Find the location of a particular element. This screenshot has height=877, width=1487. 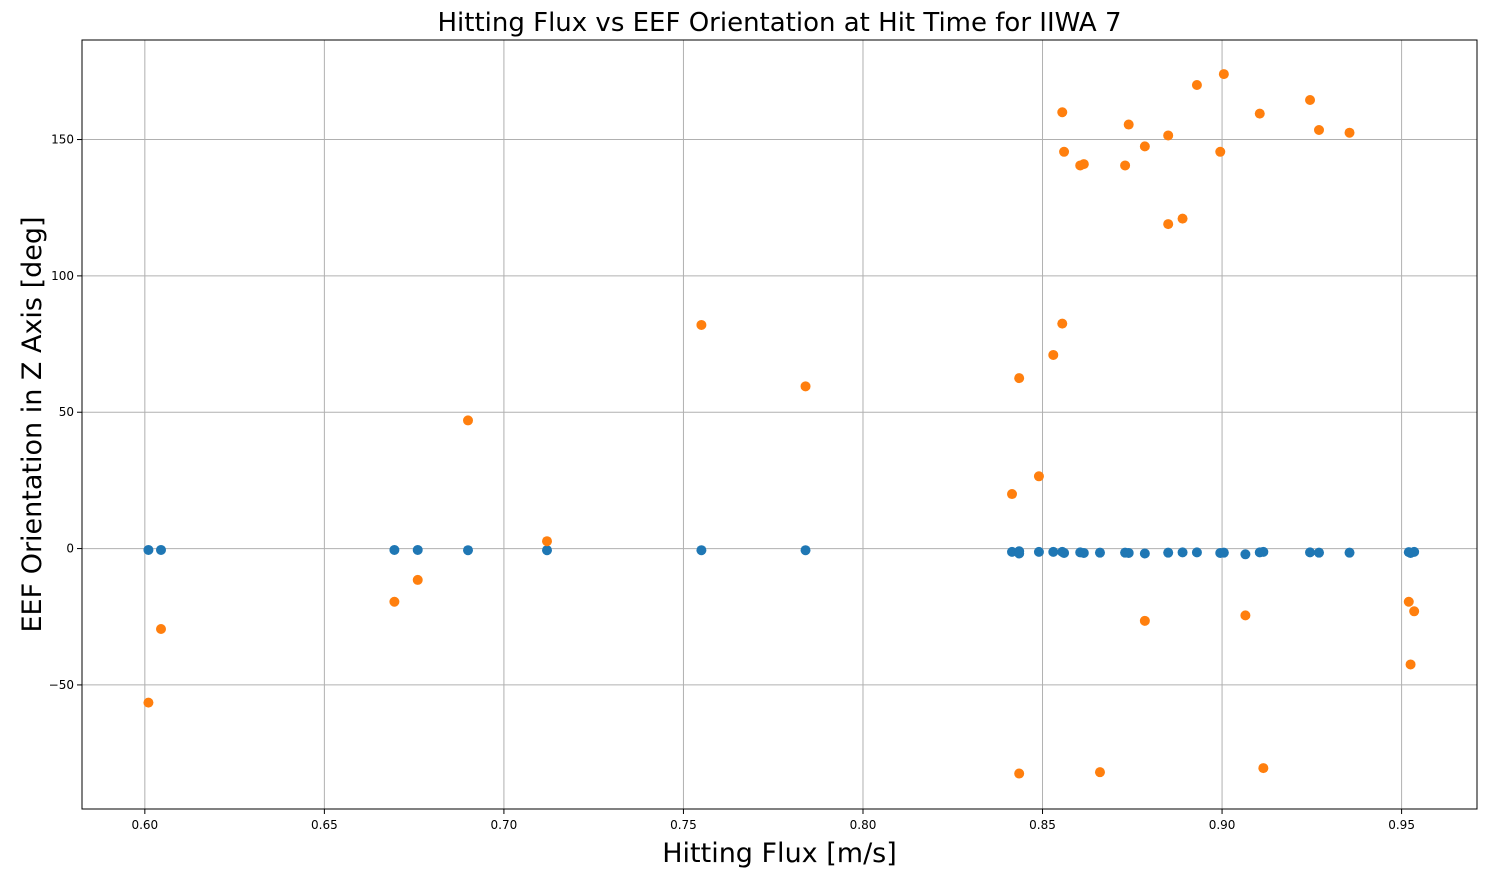

x-tick-label: 0.85 is located at coordinates (1042, 825).